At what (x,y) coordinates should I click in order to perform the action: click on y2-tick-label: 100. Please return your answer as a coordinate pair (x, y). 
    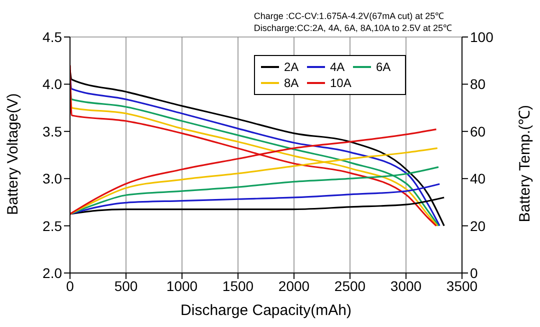
    Looking at the image, I should click on (482, 36).